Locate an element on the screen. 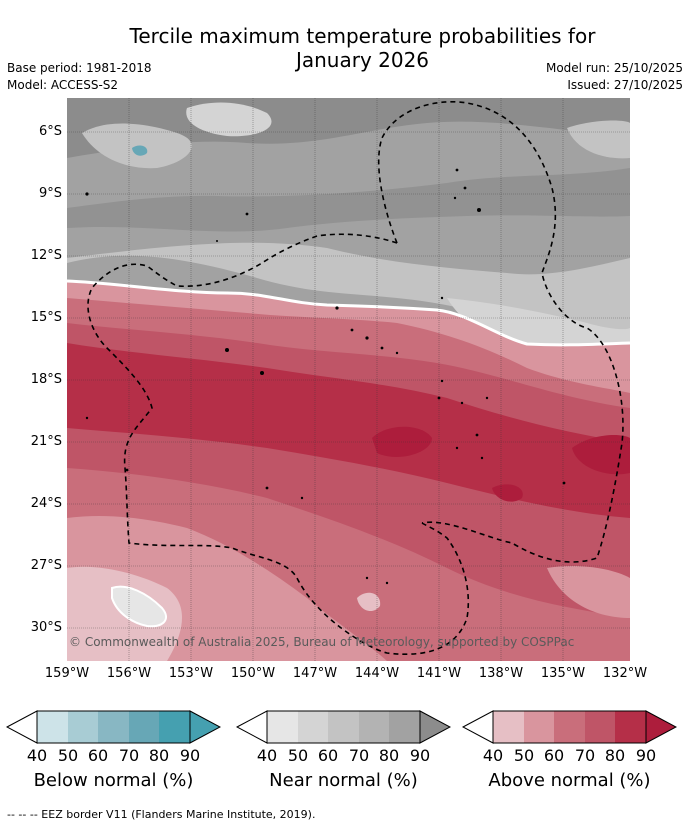  below-normal-patch is located at coordinates (140, 150).